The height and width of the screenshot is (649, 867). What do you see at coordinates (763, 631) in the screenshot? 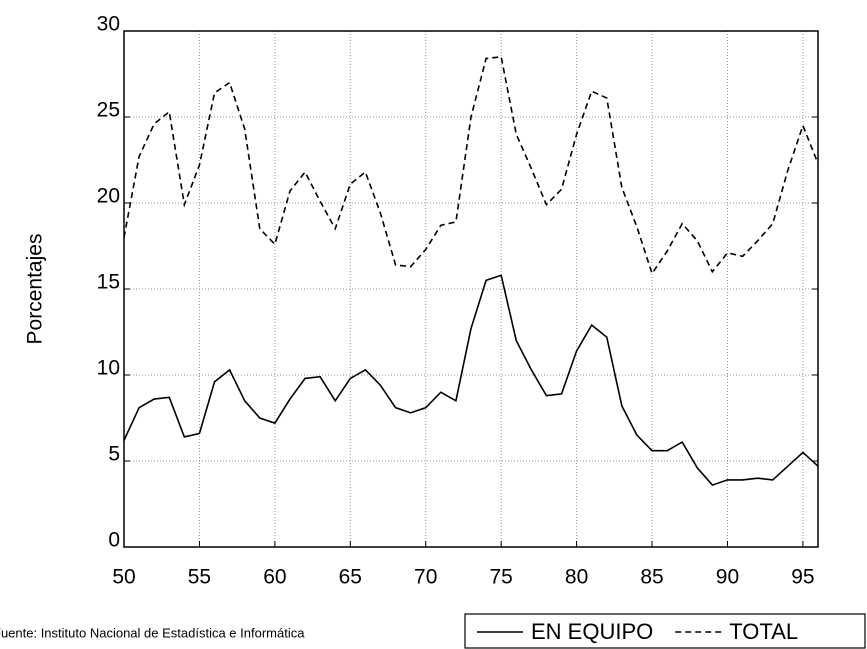
I see `legend-label: TOTAL` at bounding box center [763, 631].